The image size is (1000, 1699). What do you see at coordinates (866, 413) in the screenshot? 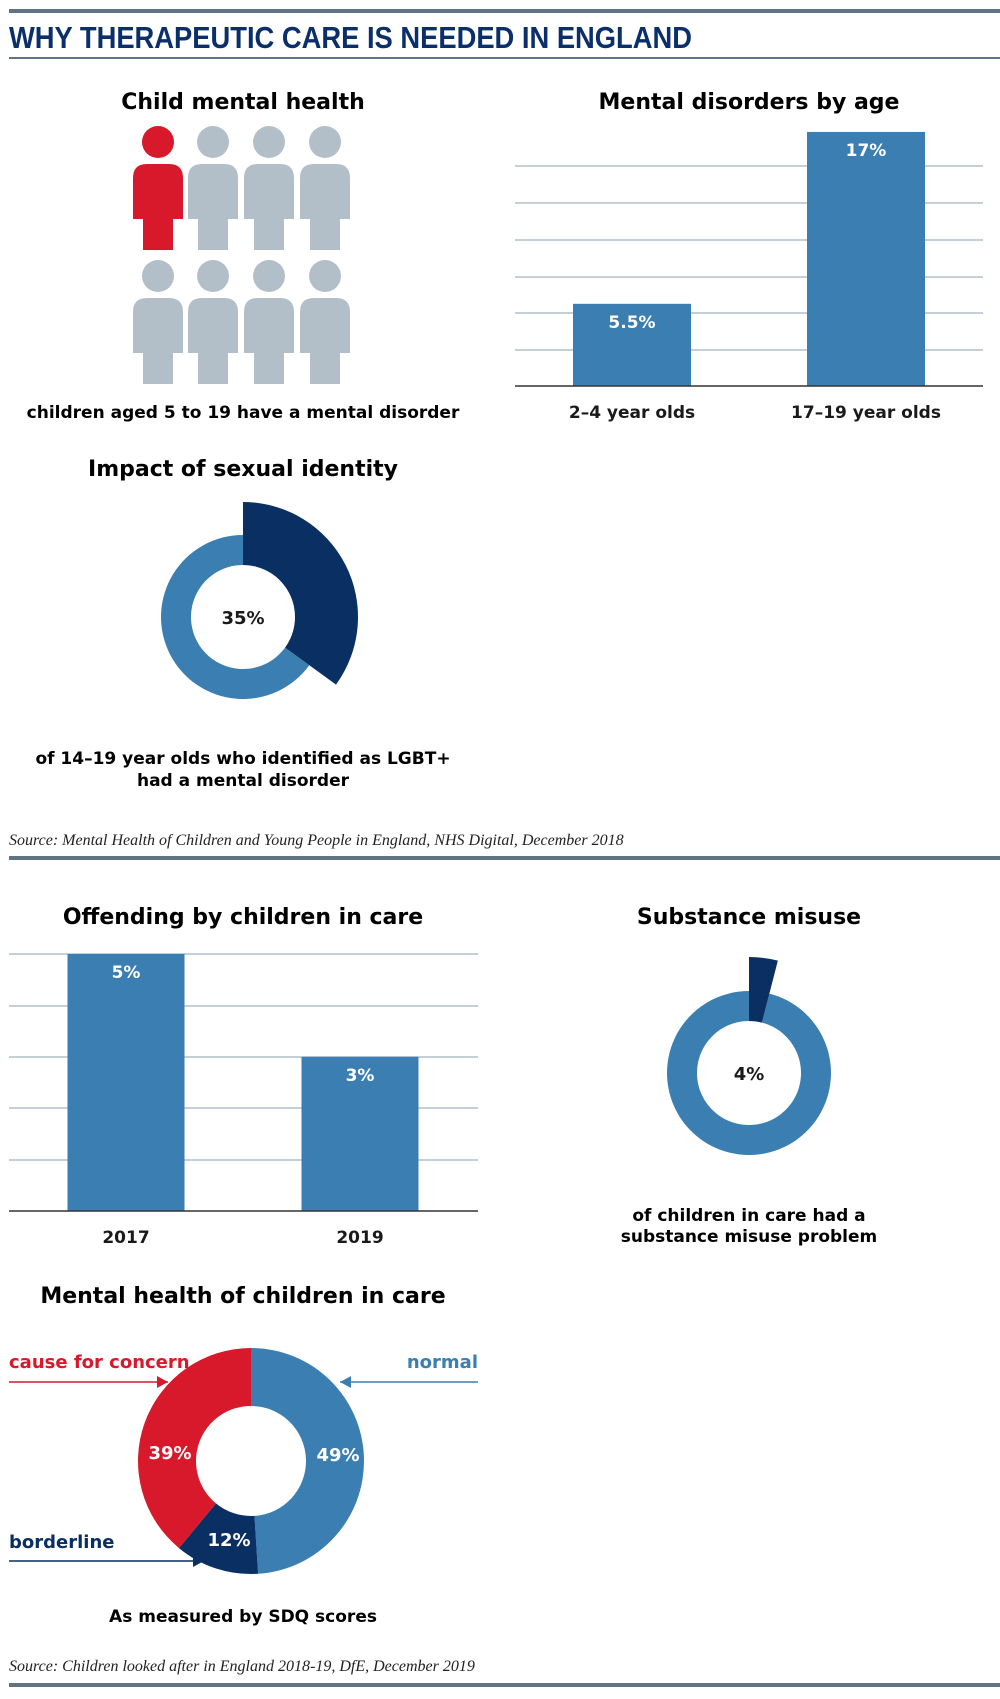
I see `category-label: 17–19 year olds` at bounding box center [866, 413].